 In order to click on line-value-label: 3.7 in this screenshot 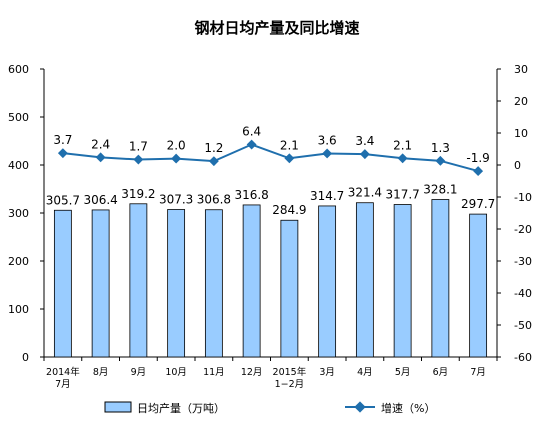, I will do `click(62, 140)`.